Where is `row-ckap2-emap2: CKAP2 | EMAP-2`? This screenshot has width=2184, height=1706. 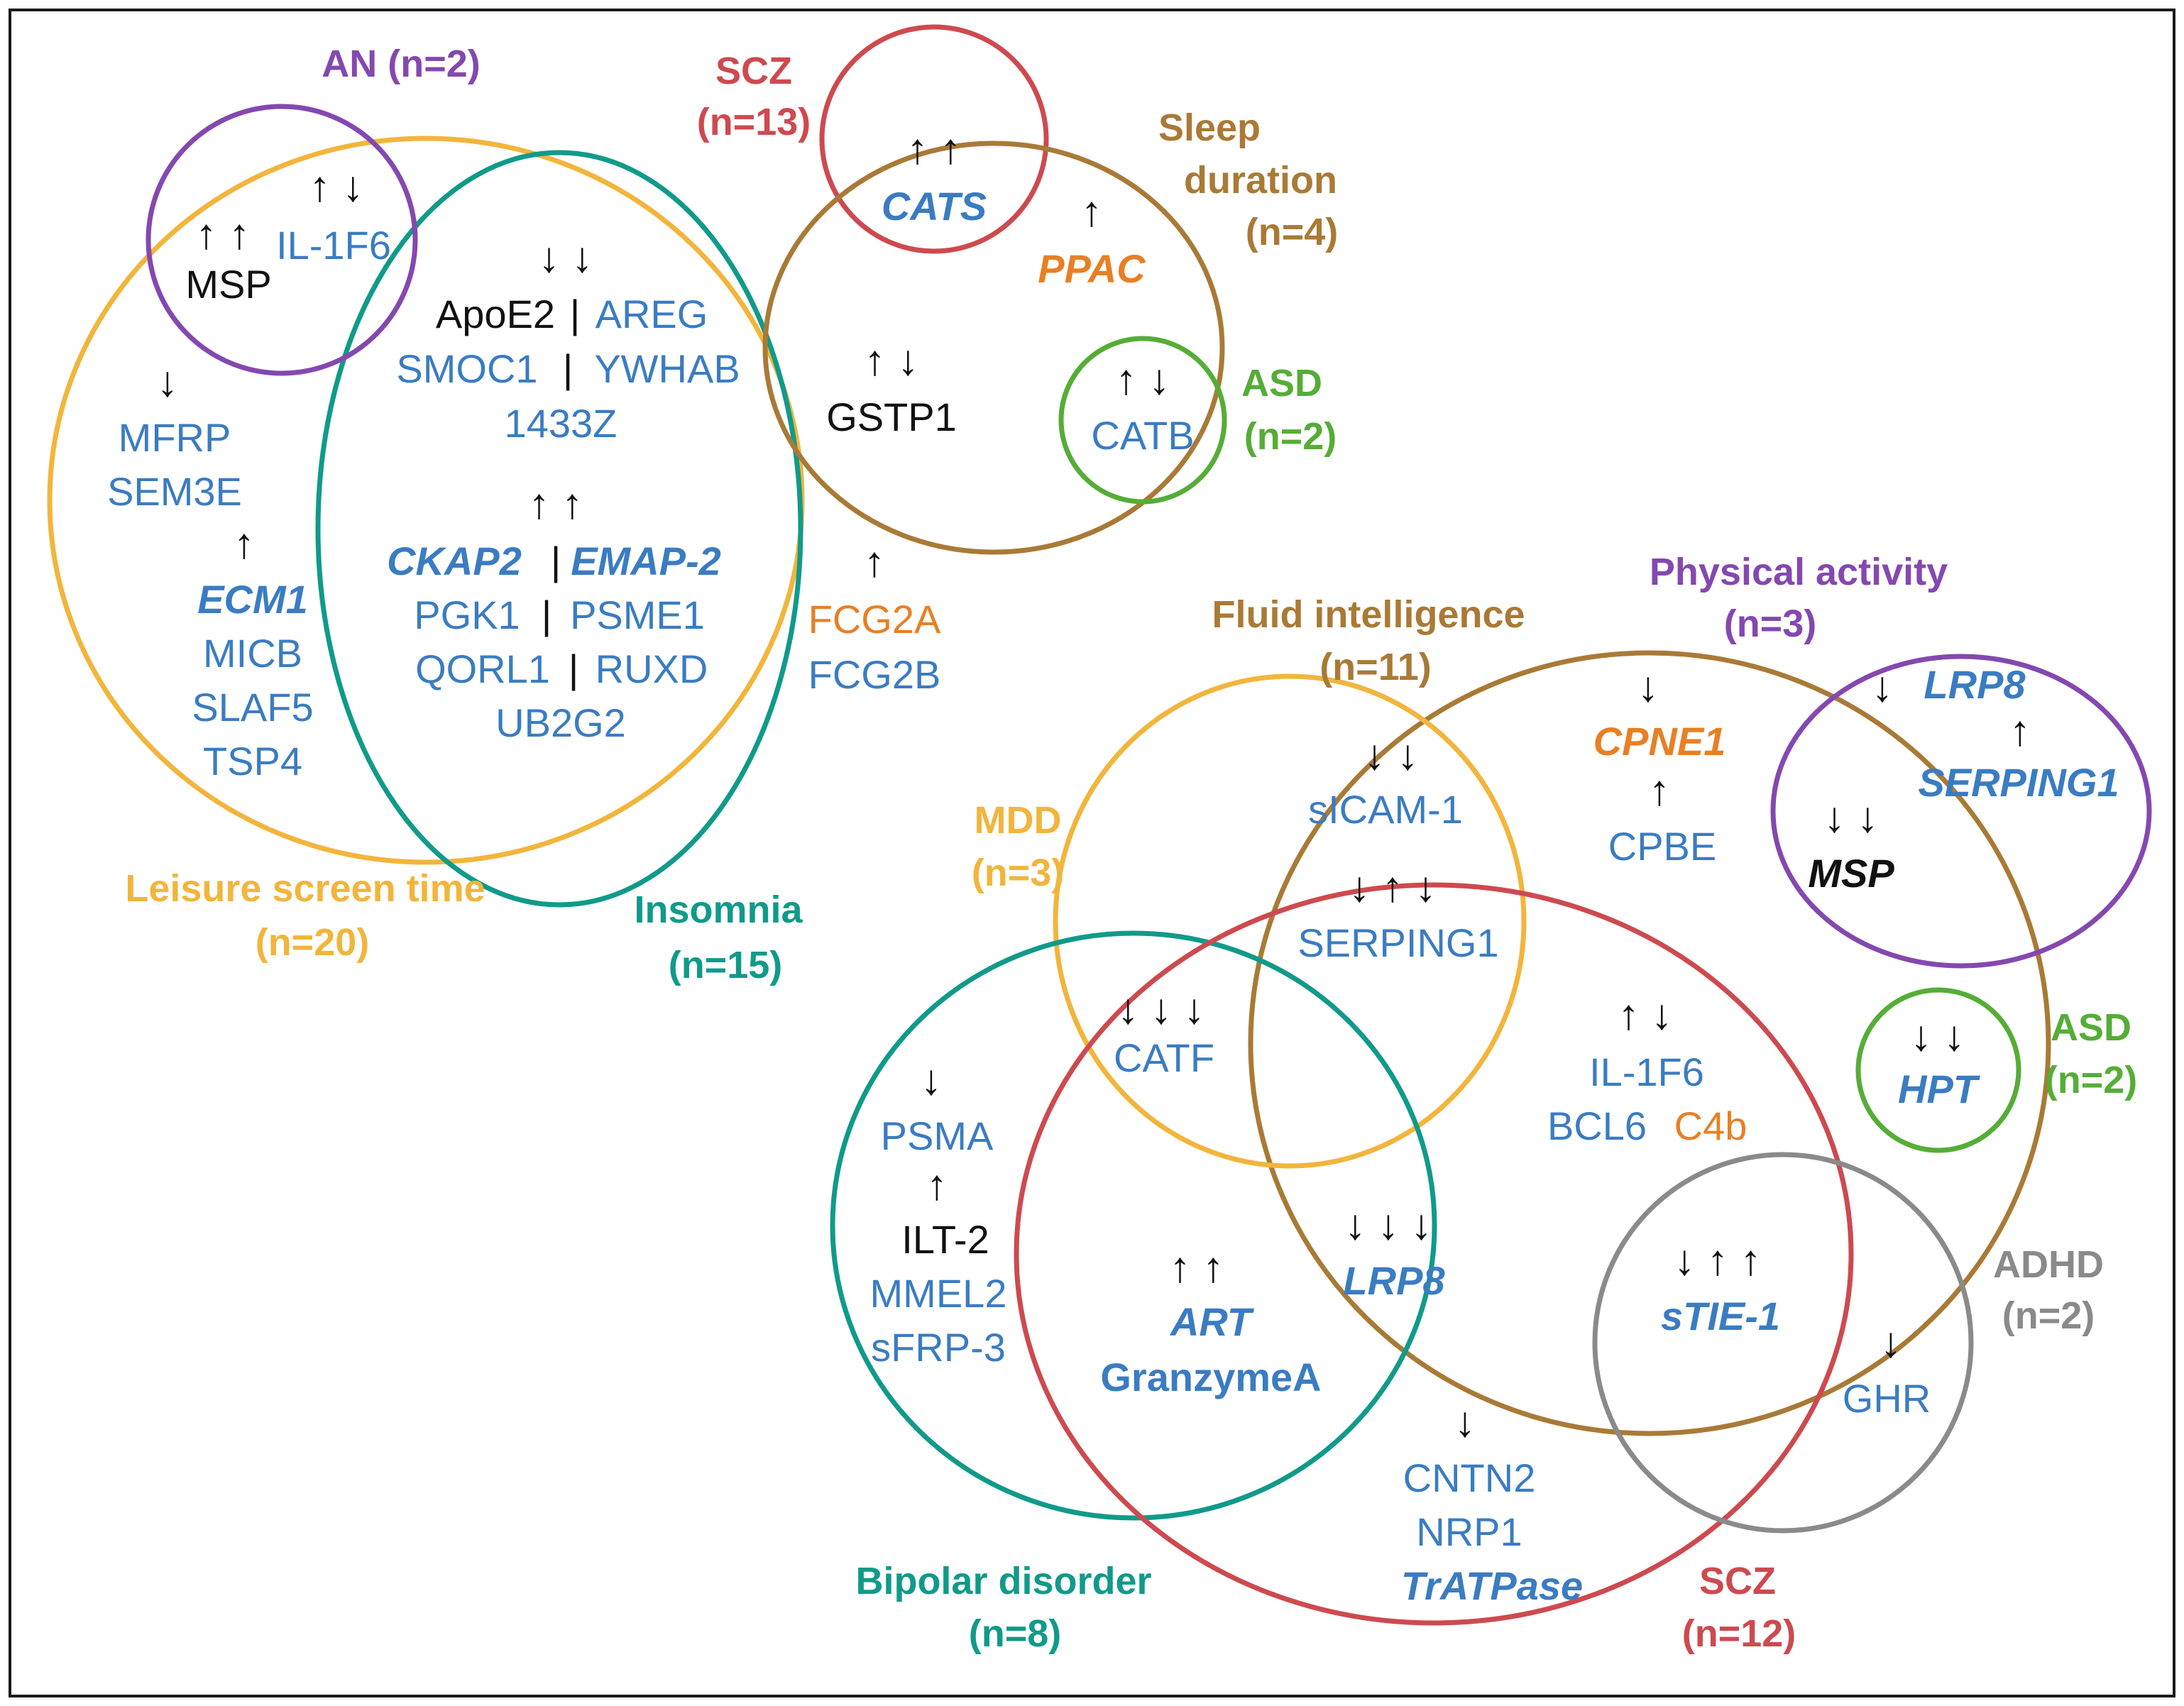
row-ckap2-emap2: CKAP2 | EMAP-2 is located at coordinates (554, 561).